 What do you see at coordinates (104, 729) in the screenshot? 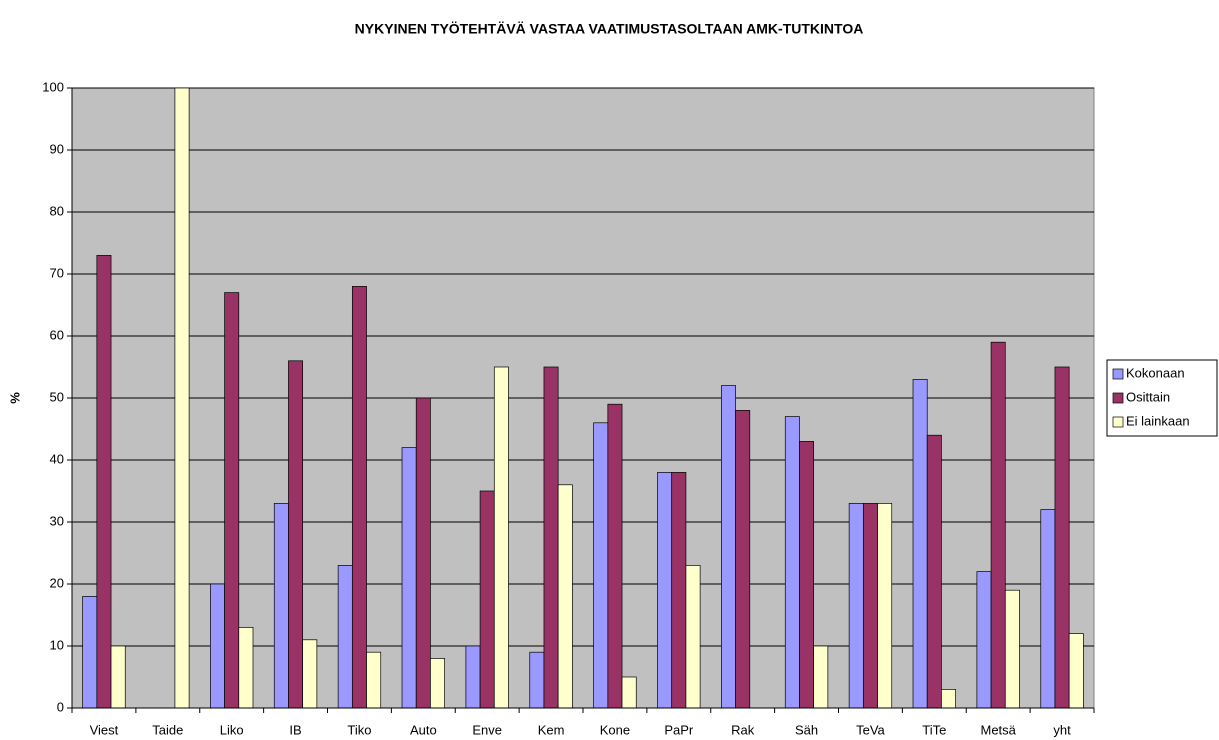
I see `x-tick-label: Viest` at bounding box center [104, 729].